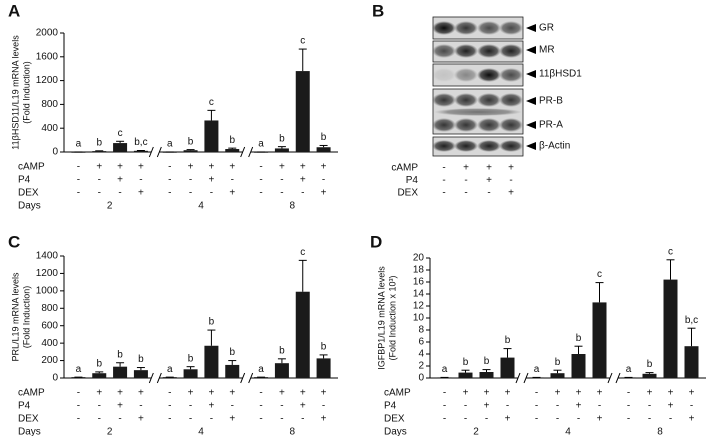  Describe the element at coordinates (47, 56) in the screenshot. I see `y-tick-label: 1600` at that location.